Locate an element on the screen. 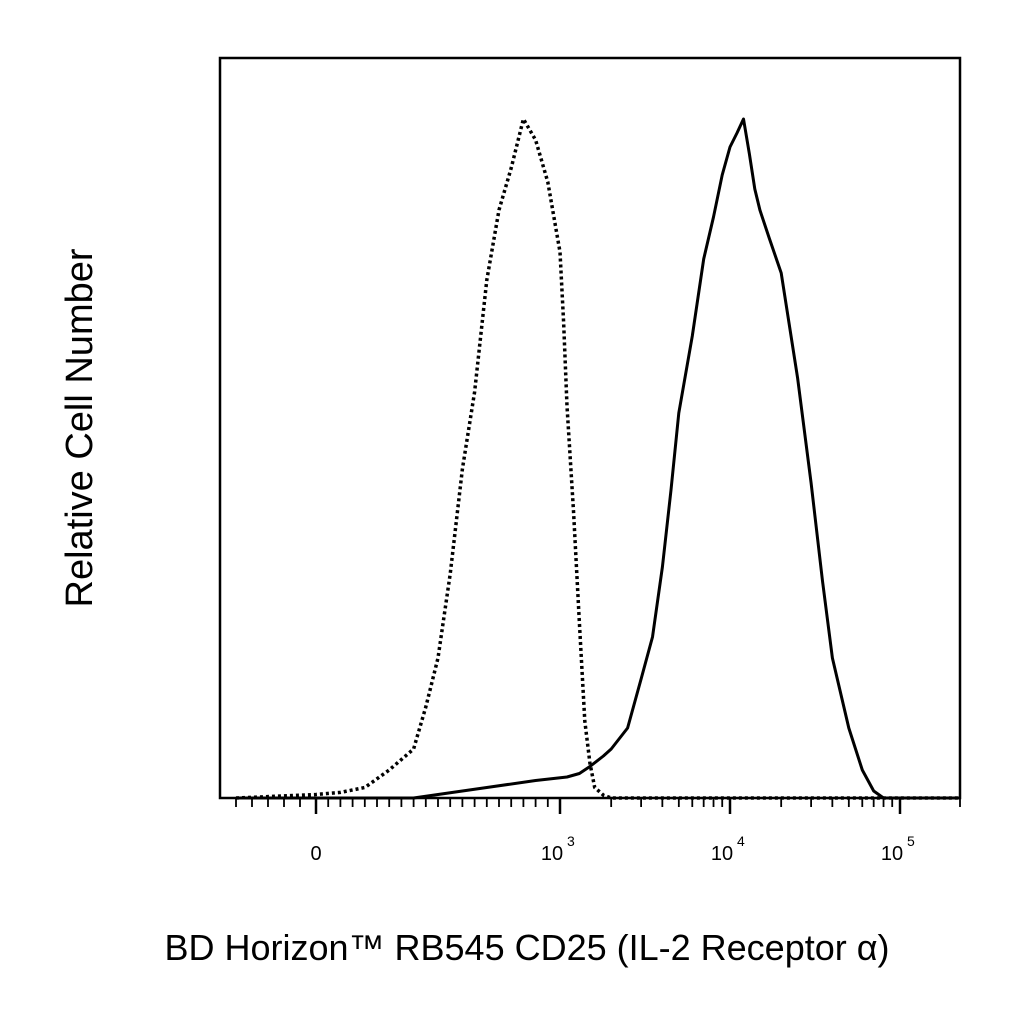 The image size is (1024, 1024). x-tick-exponent: 5 is located at coordinates (911, 841).